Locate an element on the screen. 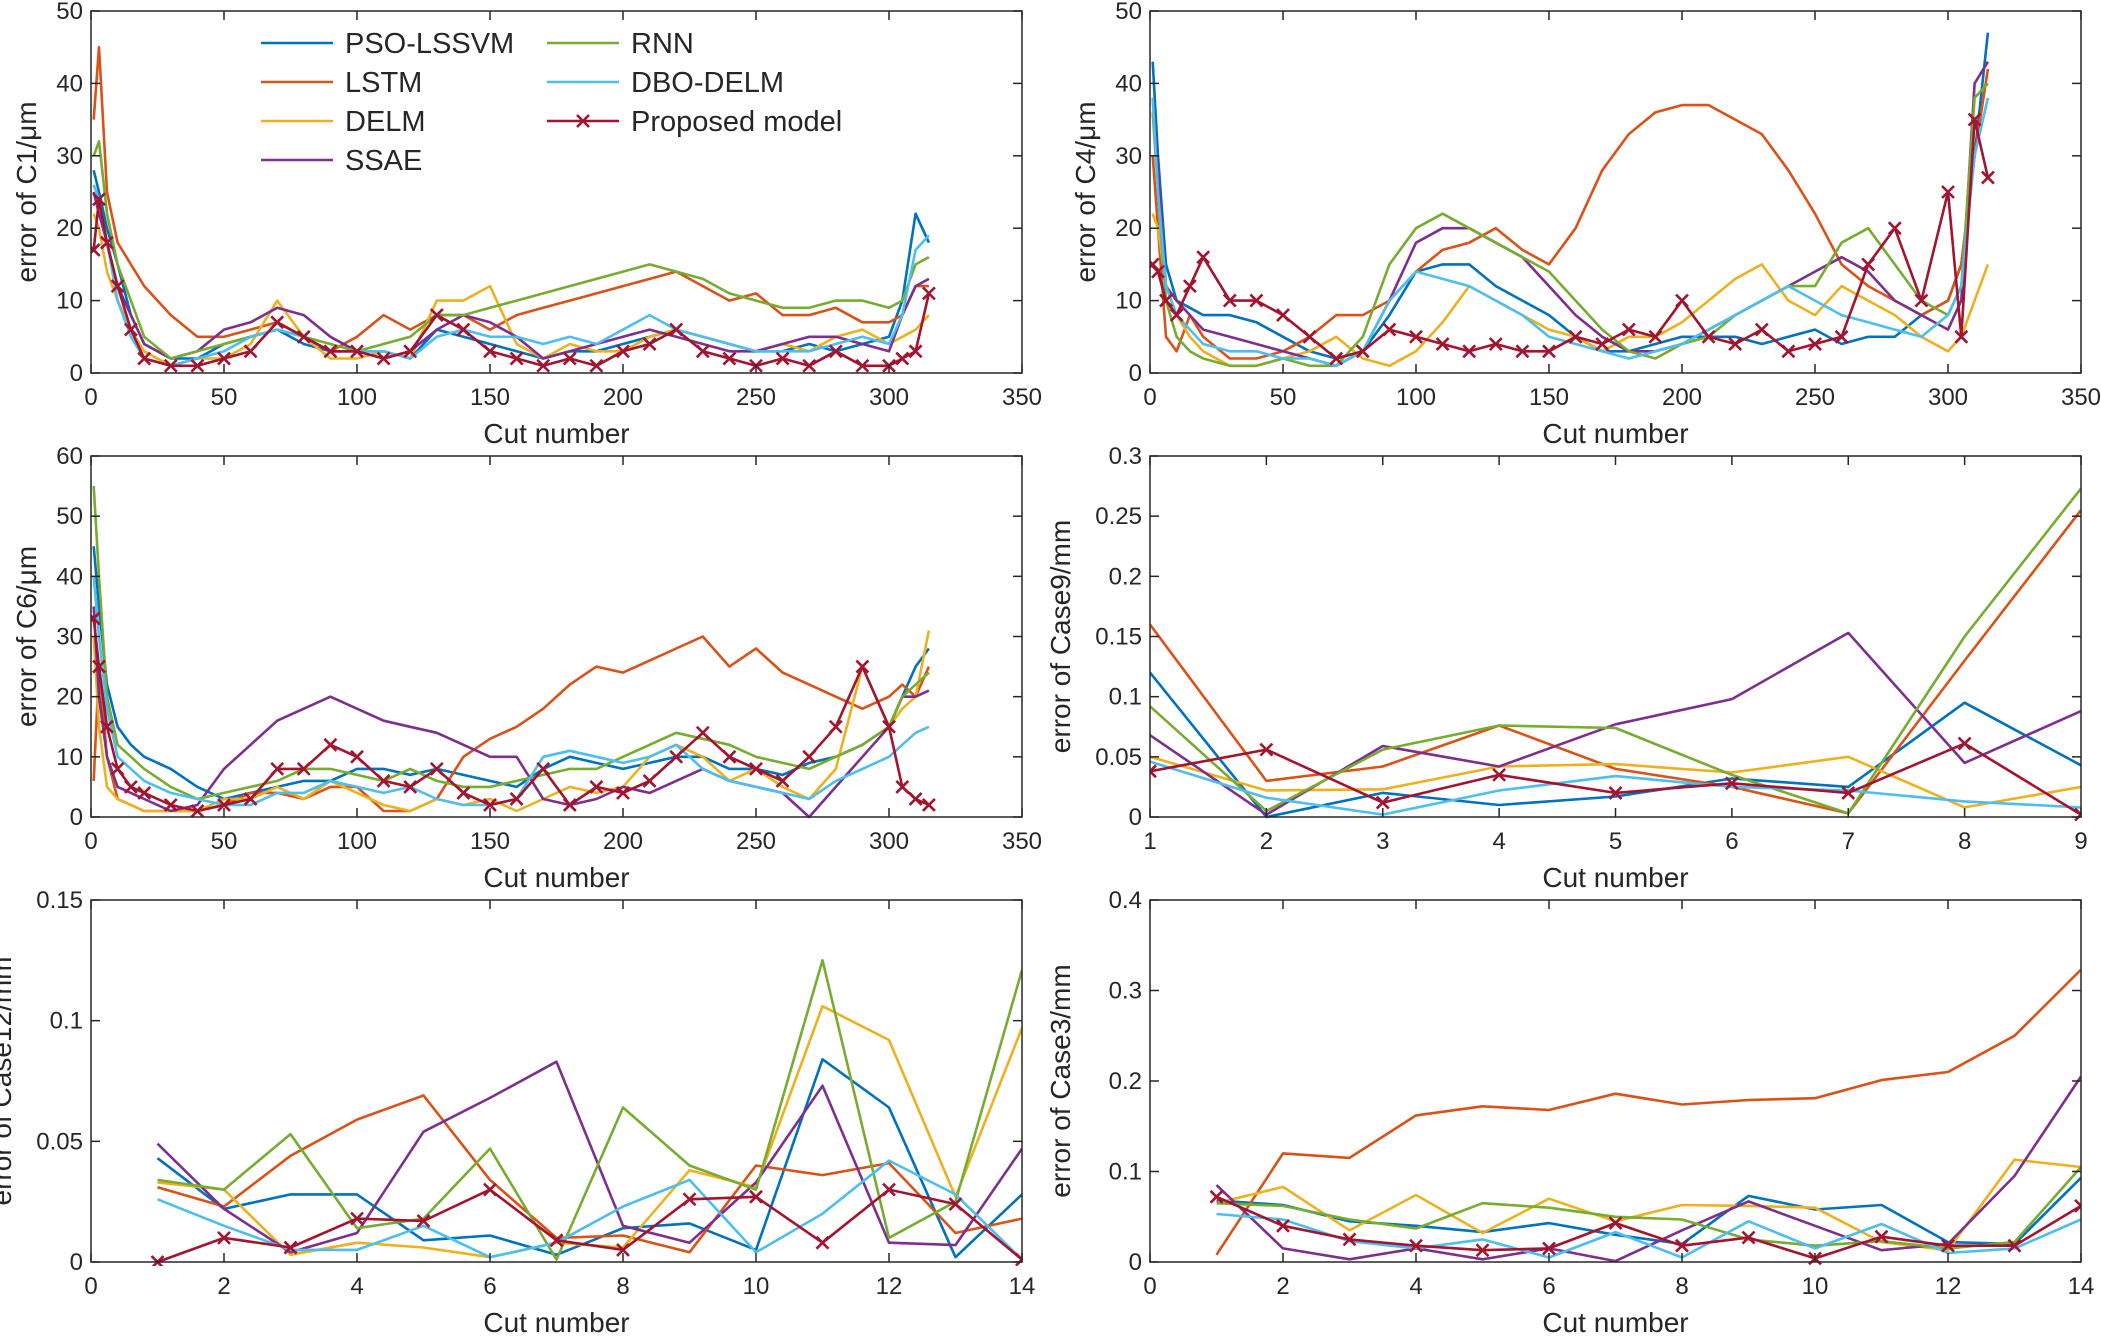 The width and height of the screenshot is (2101, 1336). x-tick-label: 9 is located at coordinates (2080, 841).